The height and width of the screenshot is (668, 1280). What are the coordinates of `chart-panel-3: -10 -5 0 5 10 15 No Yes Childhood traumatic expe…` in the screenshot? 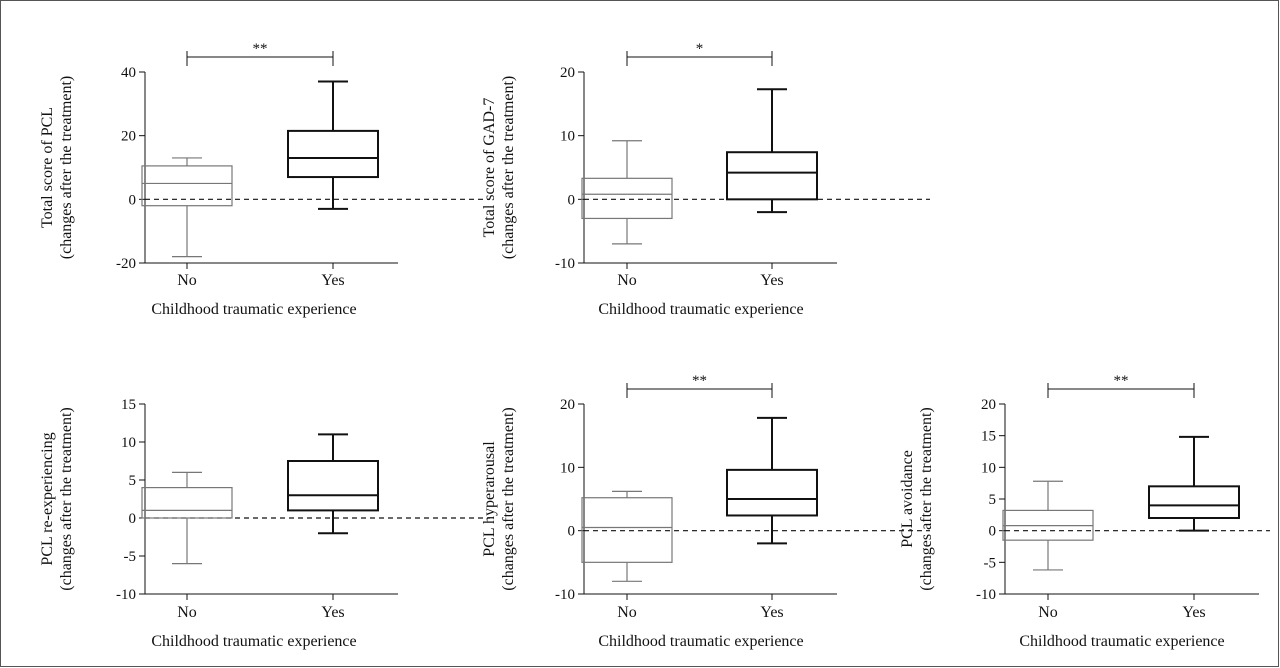 It's located at (264, 523).